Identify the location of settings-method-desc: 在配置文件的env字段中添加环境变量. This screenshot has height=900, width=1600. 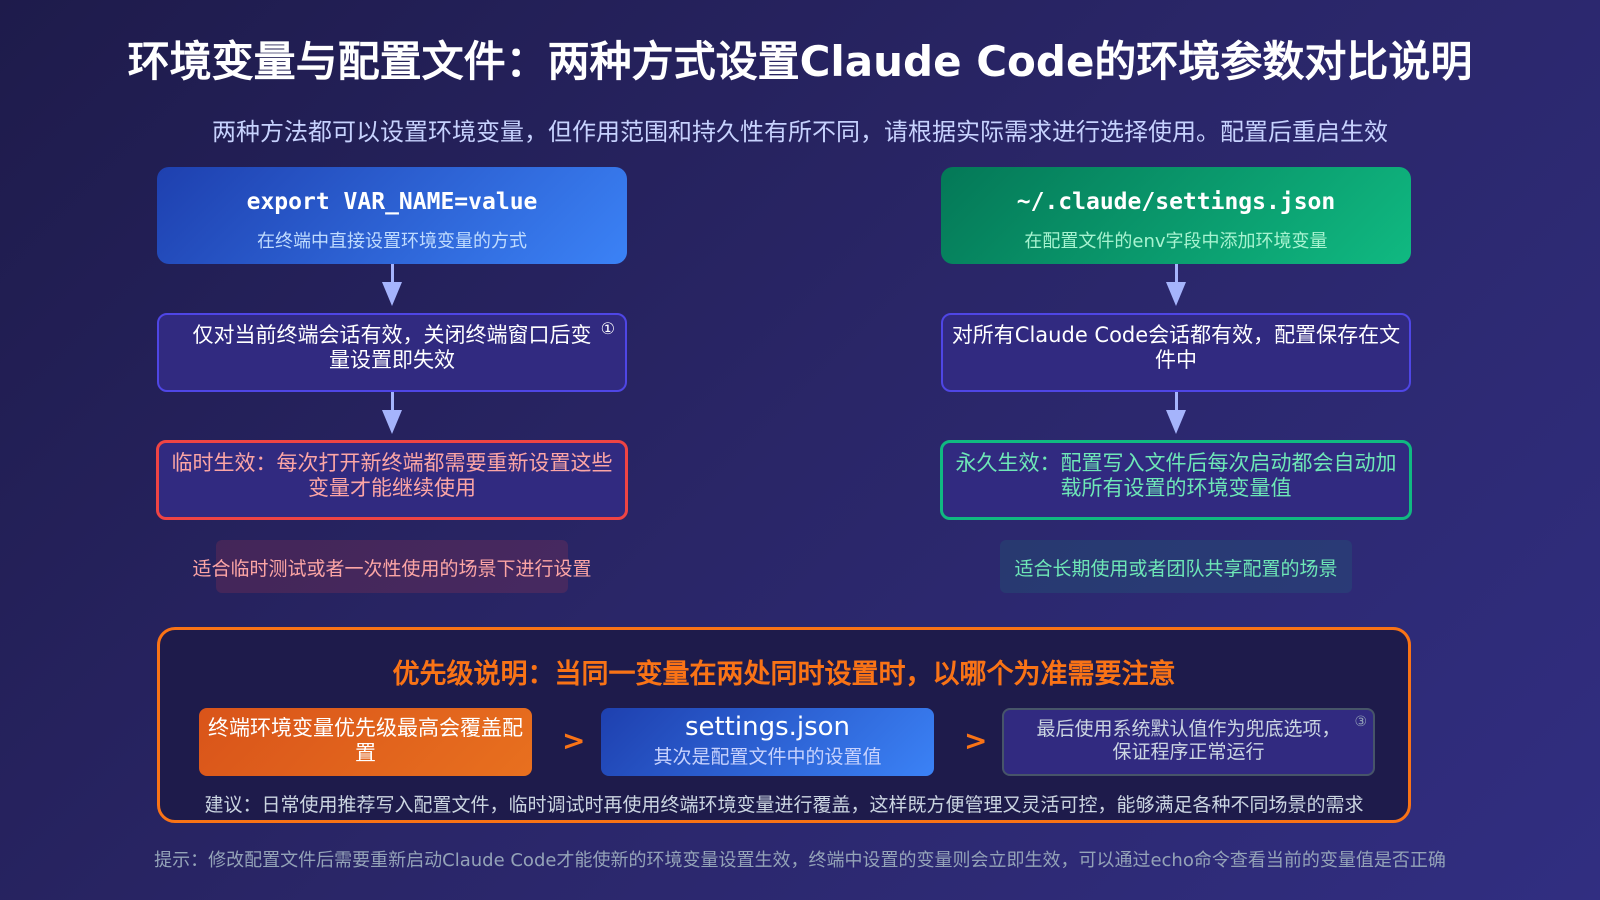
(1176, 241).